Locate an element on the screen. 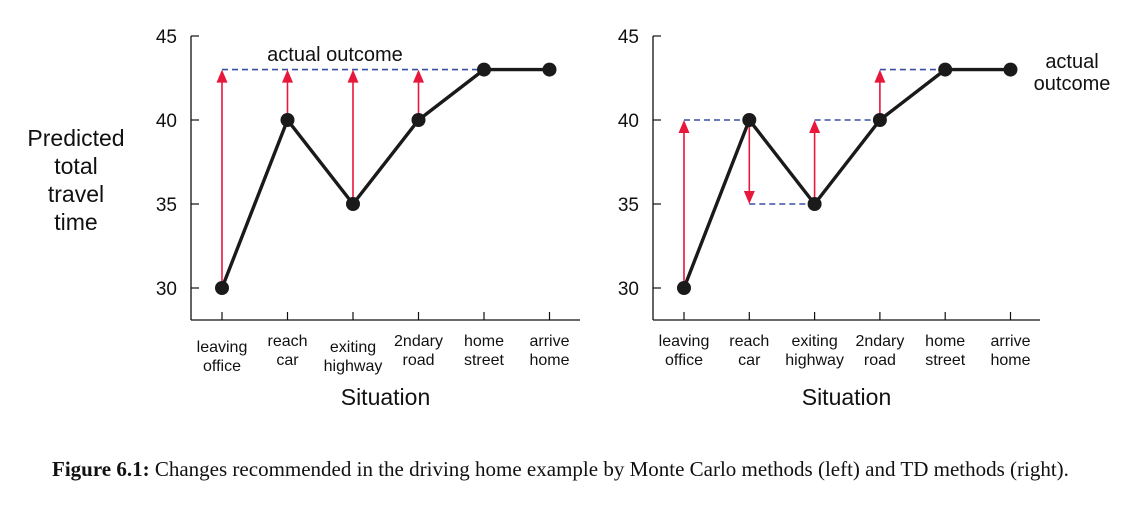 The width and height of the screenshot is (1131, 528). actual-outcome-label: outcome is located at coordinates (1072, 84).